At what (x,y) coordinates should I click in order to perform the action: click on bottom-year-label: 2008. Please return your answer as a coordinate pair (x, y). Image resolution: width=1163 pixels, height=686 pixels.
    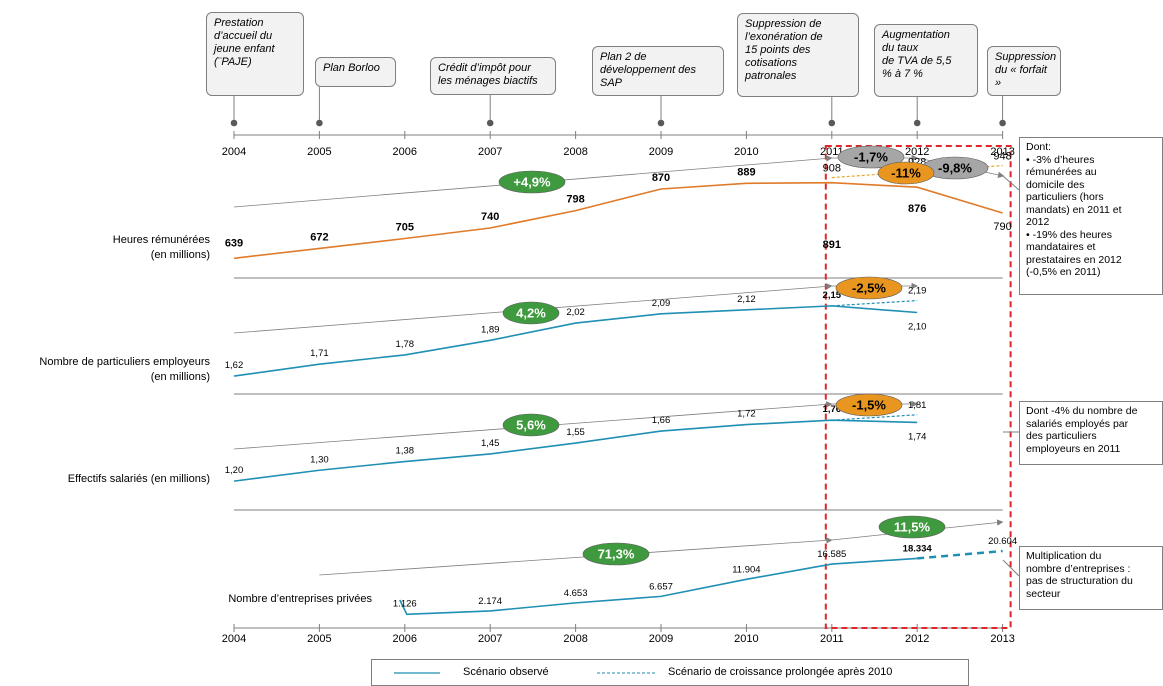
    Looking at the image, I should click on (575, 639).